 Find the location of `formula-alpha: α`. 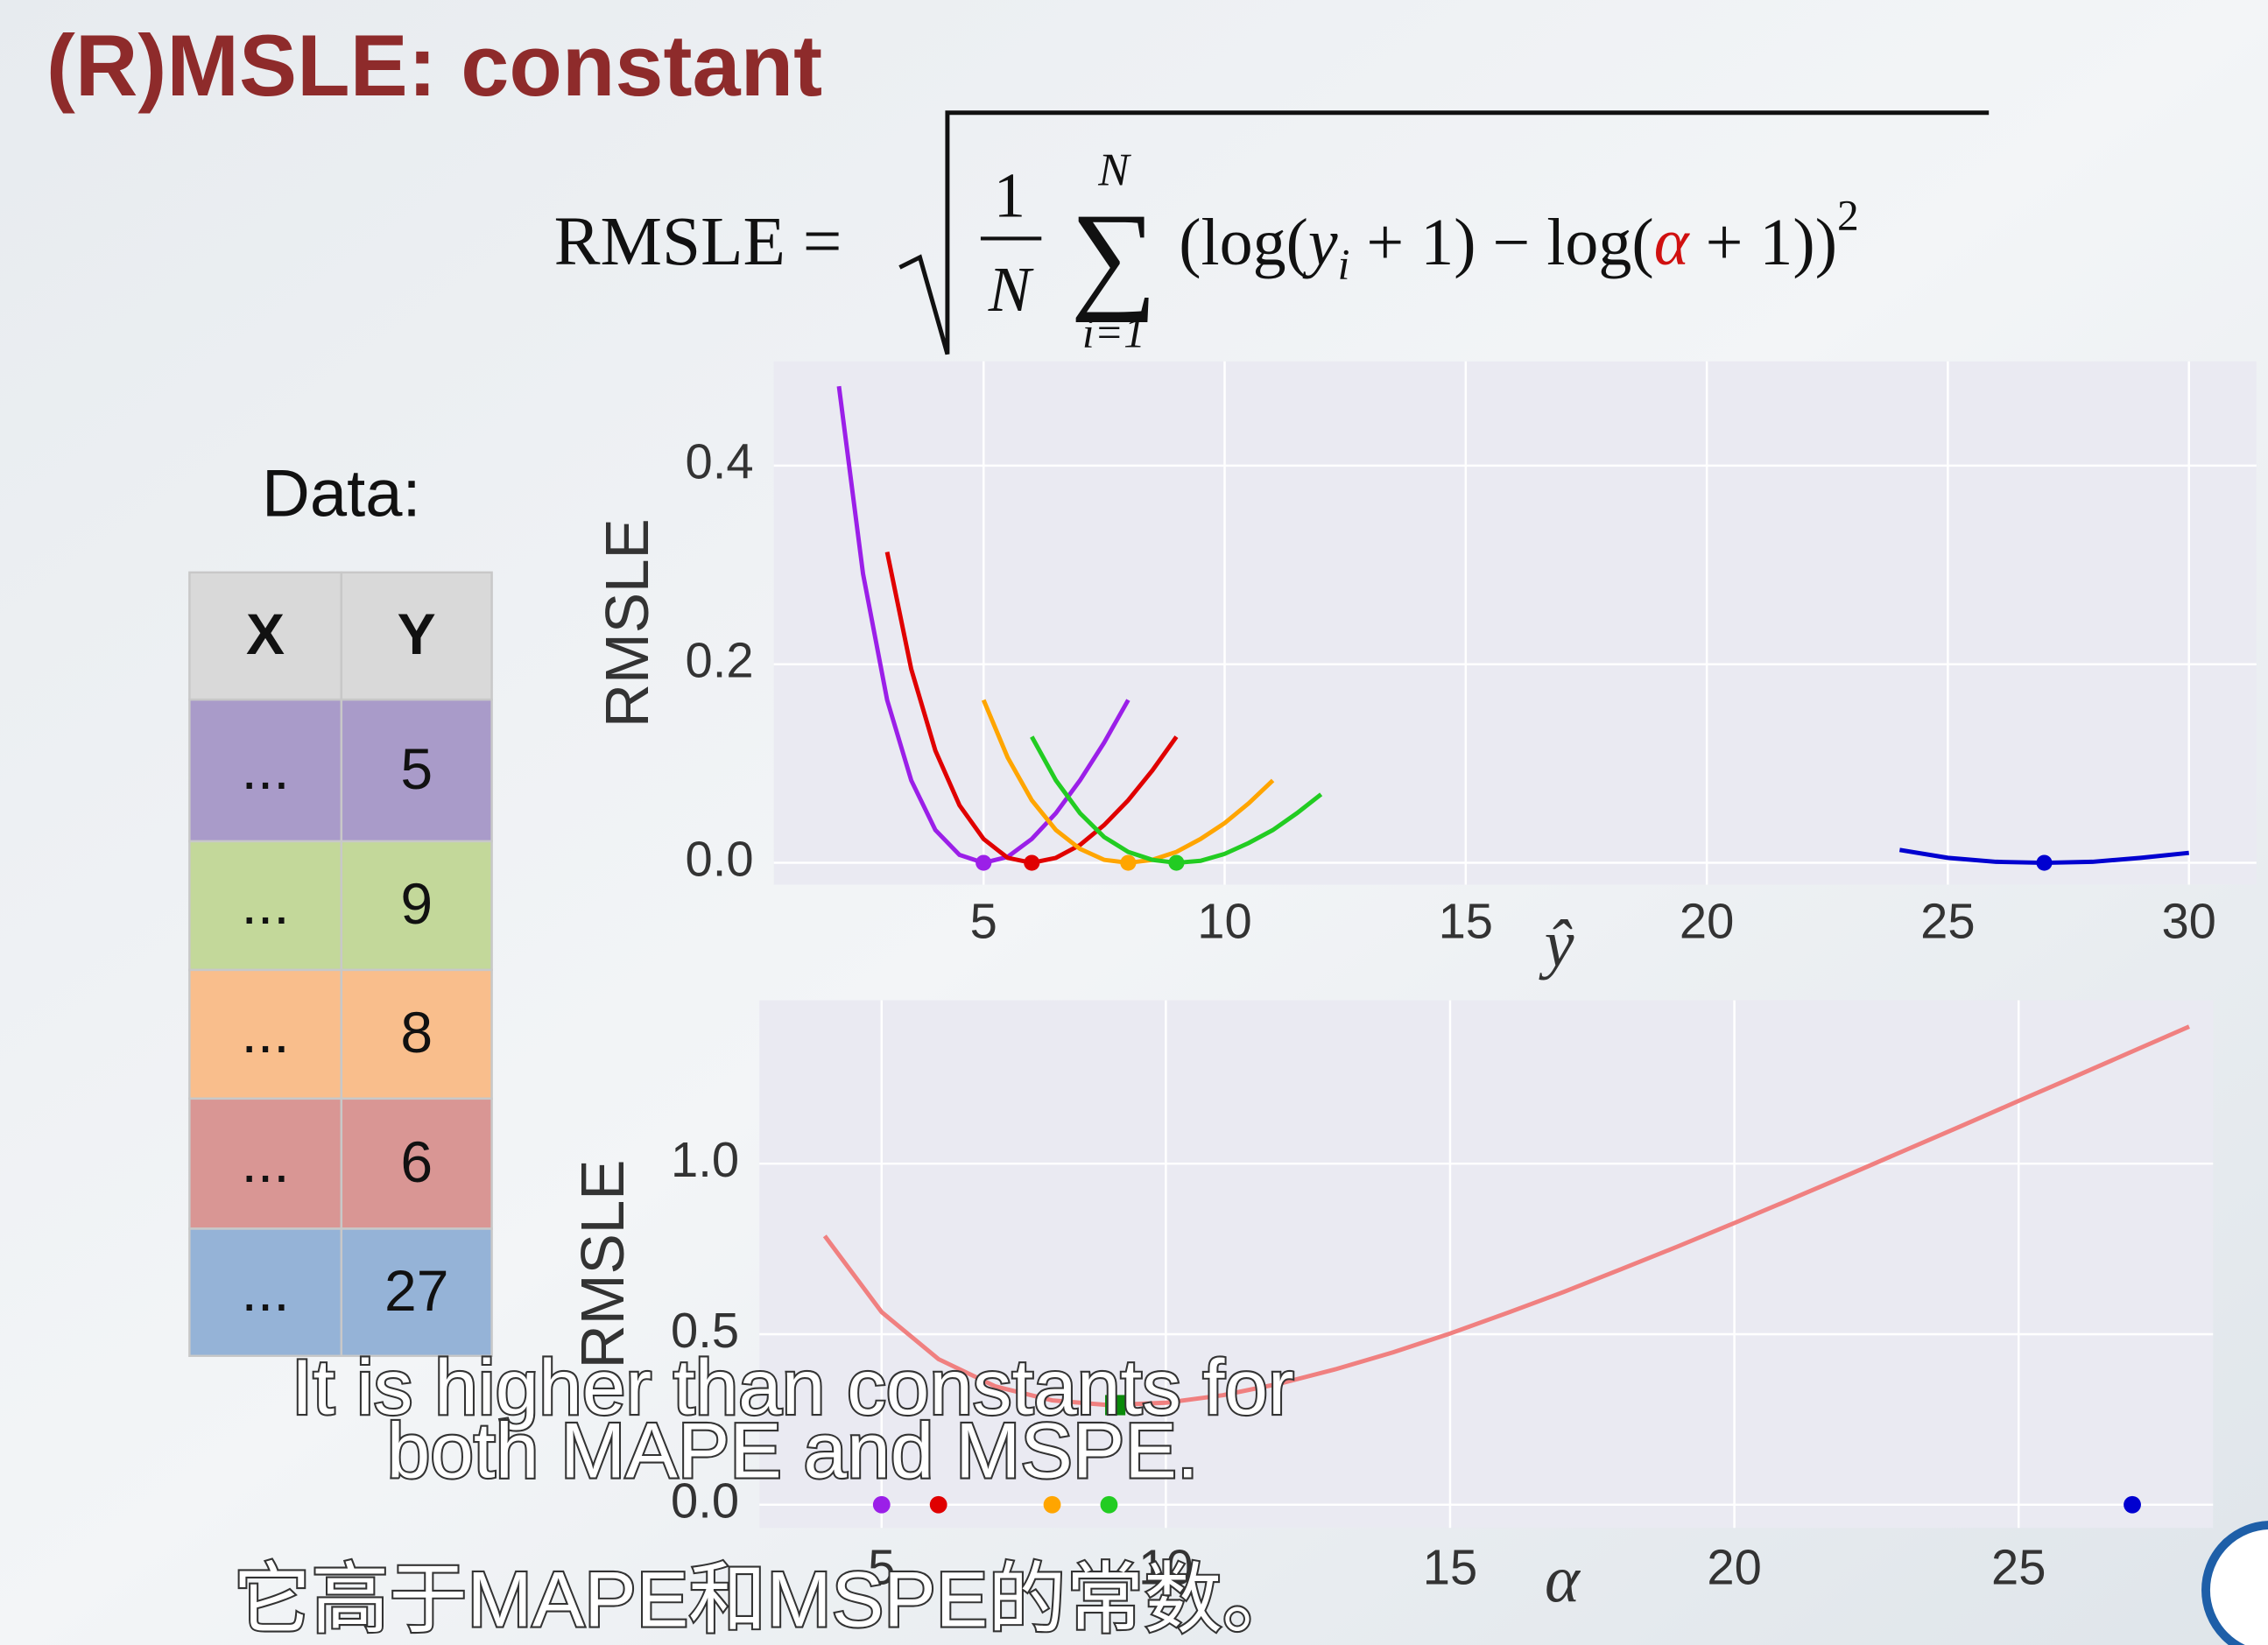

formula-alpha: α is located at coordinates (1672, 242).